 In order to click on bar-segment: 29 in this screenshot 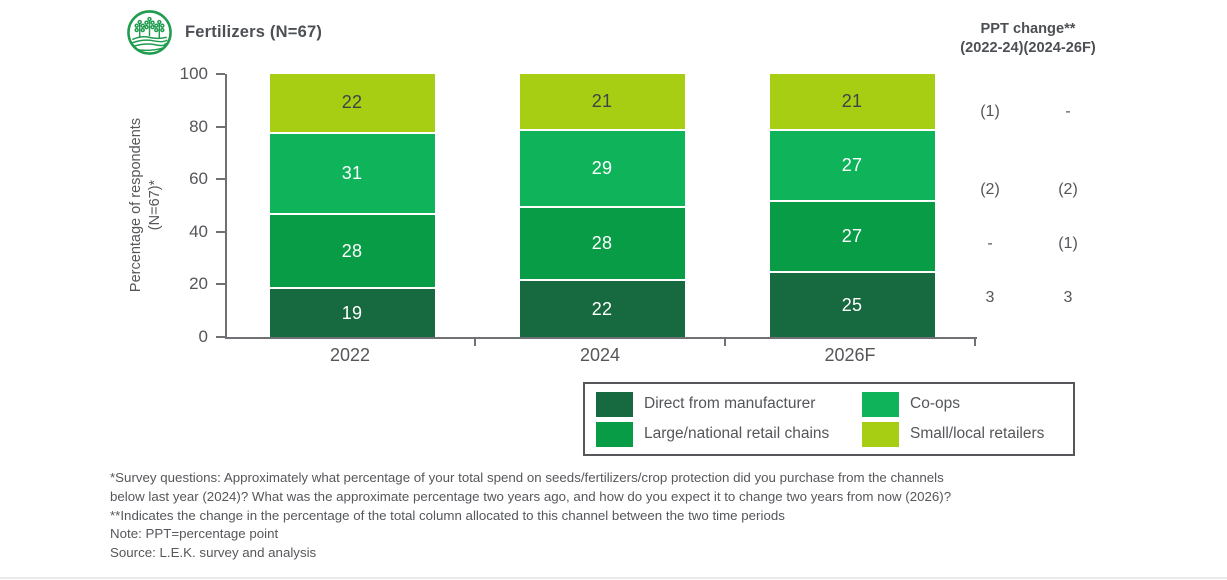, I will do `click(602, 167)`.